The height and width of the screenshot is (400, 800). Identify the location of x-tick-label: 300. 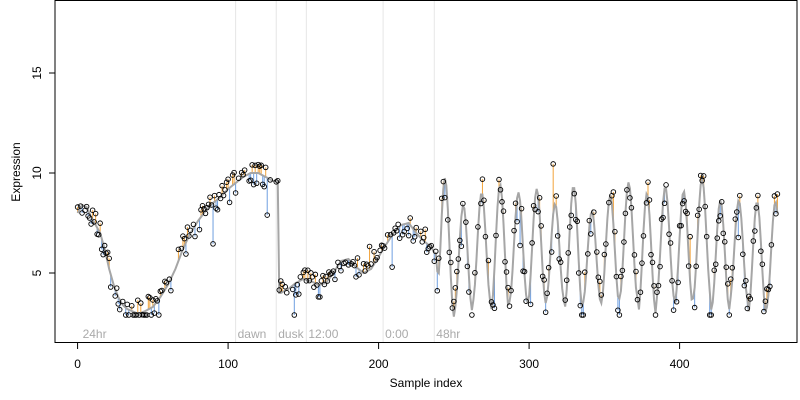
(529, 364).